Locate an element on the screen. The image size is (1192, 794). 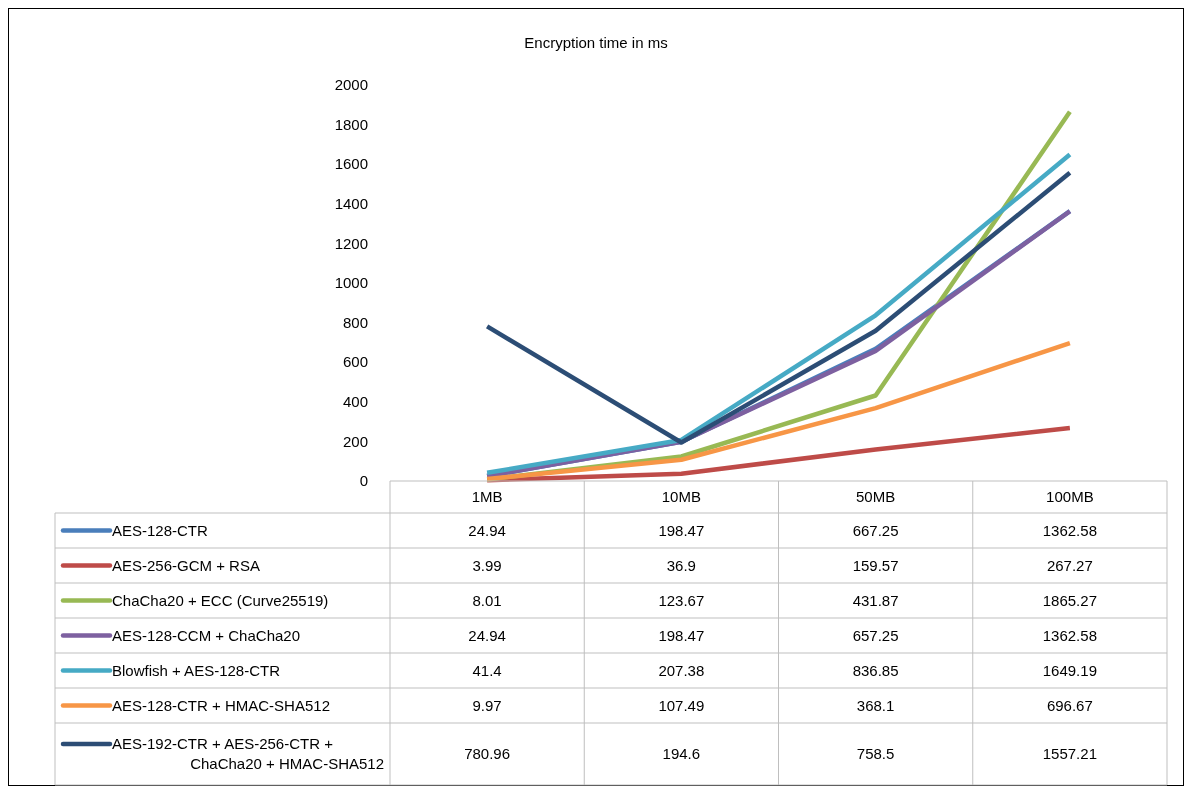
data-label: 36.9 is located at coordinates (681, 565).